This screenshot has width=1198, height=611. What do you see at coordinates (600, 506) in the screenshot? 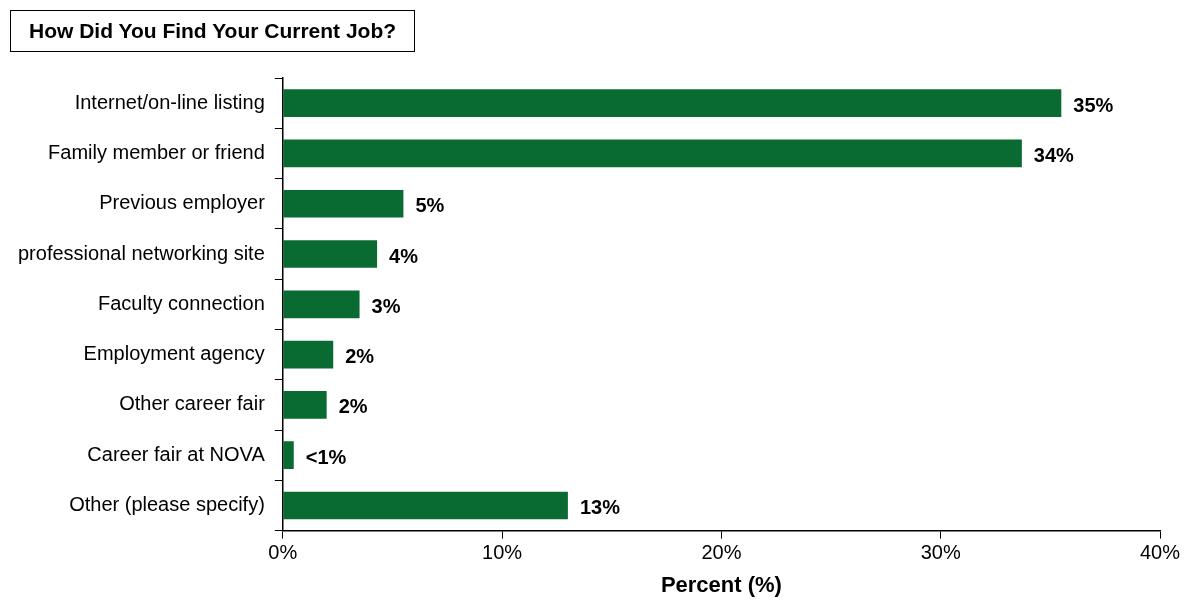
I see `data-label: 13%` at bounding box center [600, 506].